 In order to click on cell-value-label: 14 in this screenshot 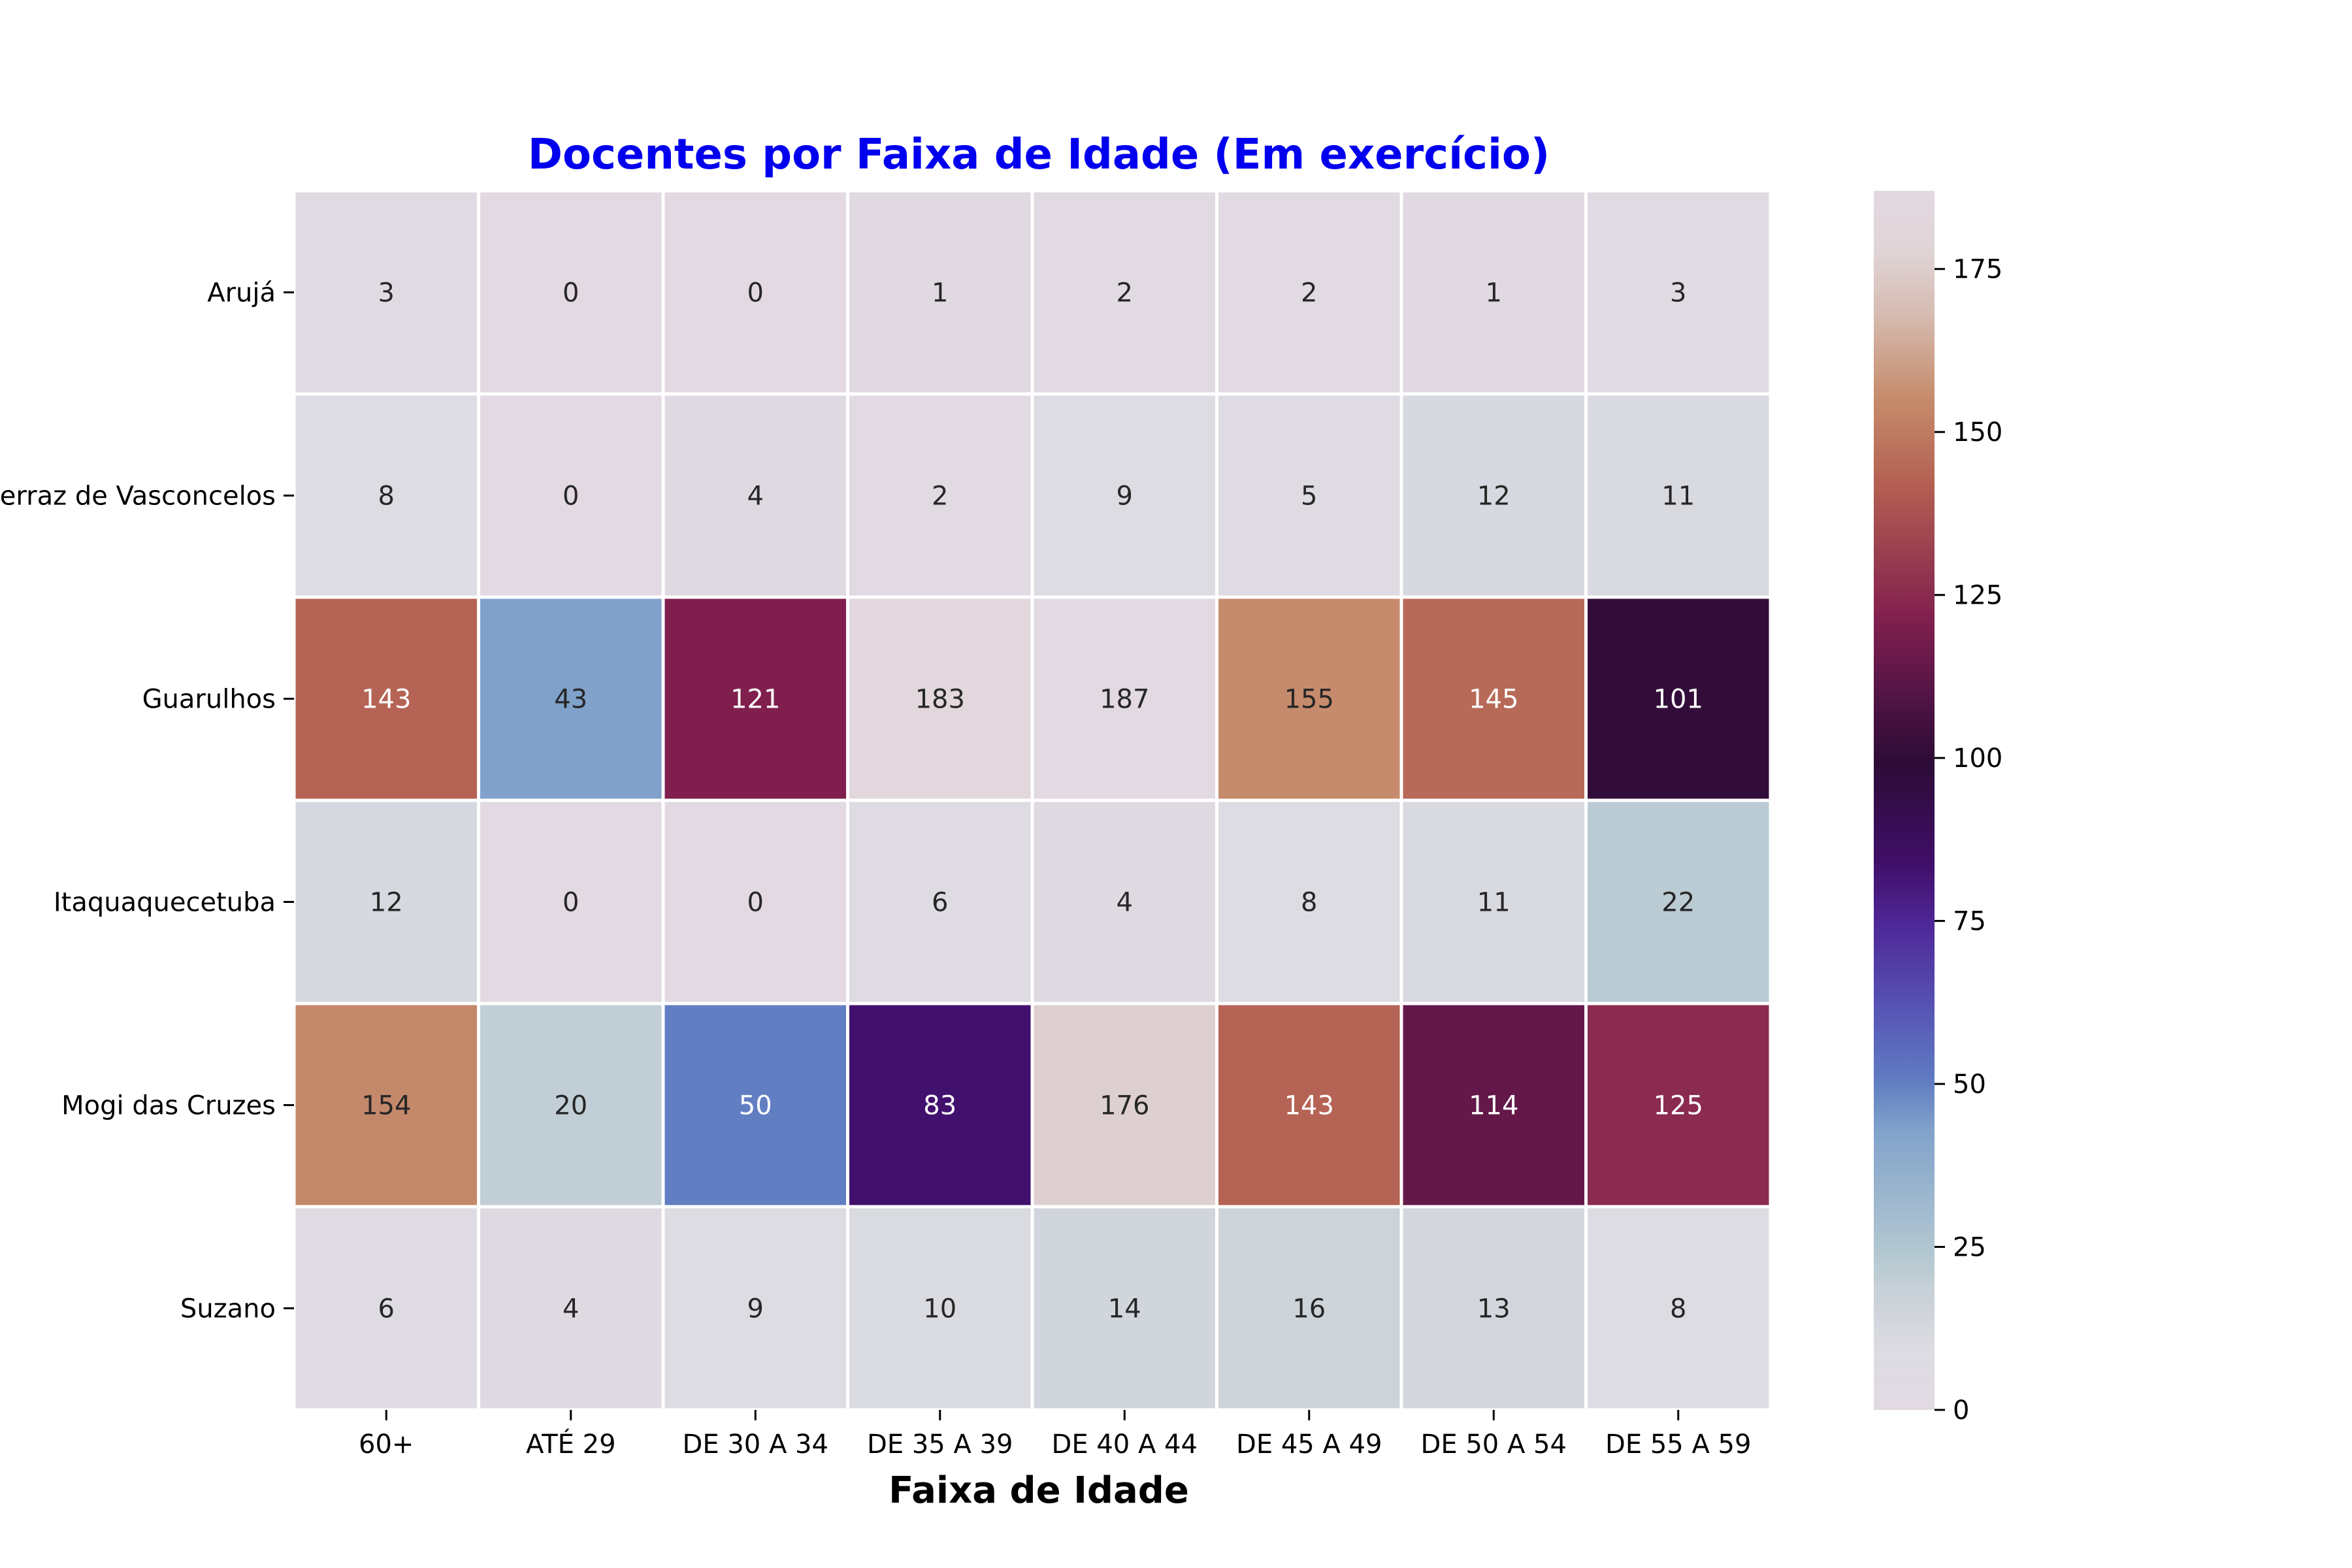, I will do `click(1124, 1309)`.